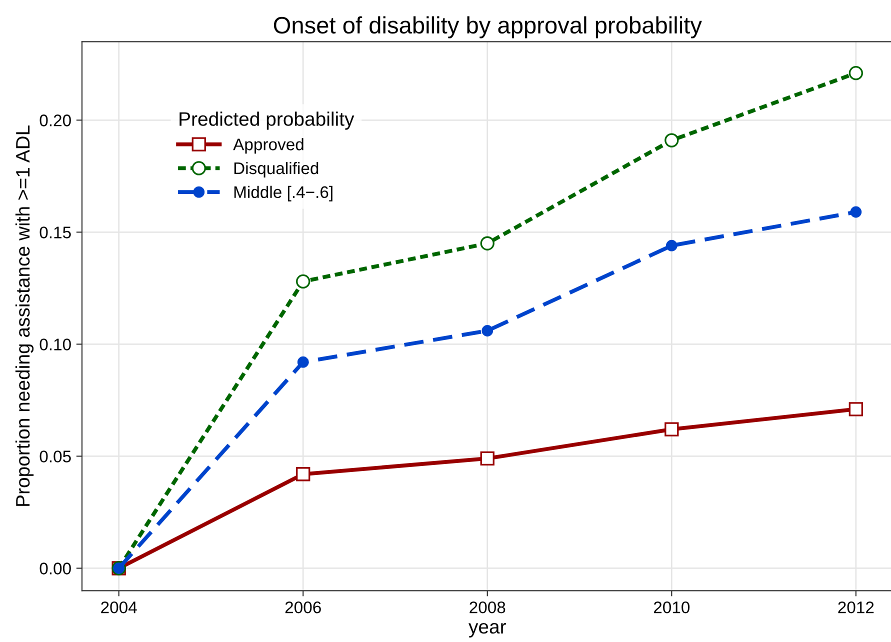  What do you see at coordinates (488, 27) in the screenshot?
I see `chart-title: Onset of disability by approval probability` at bounding box center [488, 27].